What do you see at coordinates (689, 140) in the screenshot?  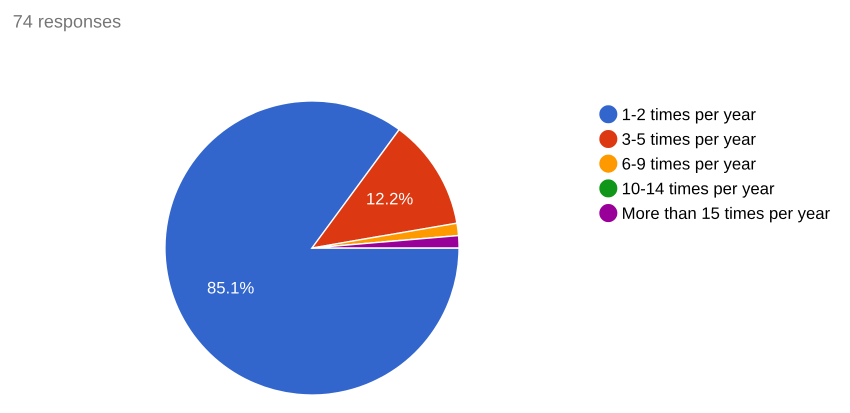 I see `legend-label: 3-5 times per year` at bounding box center [689, 140].